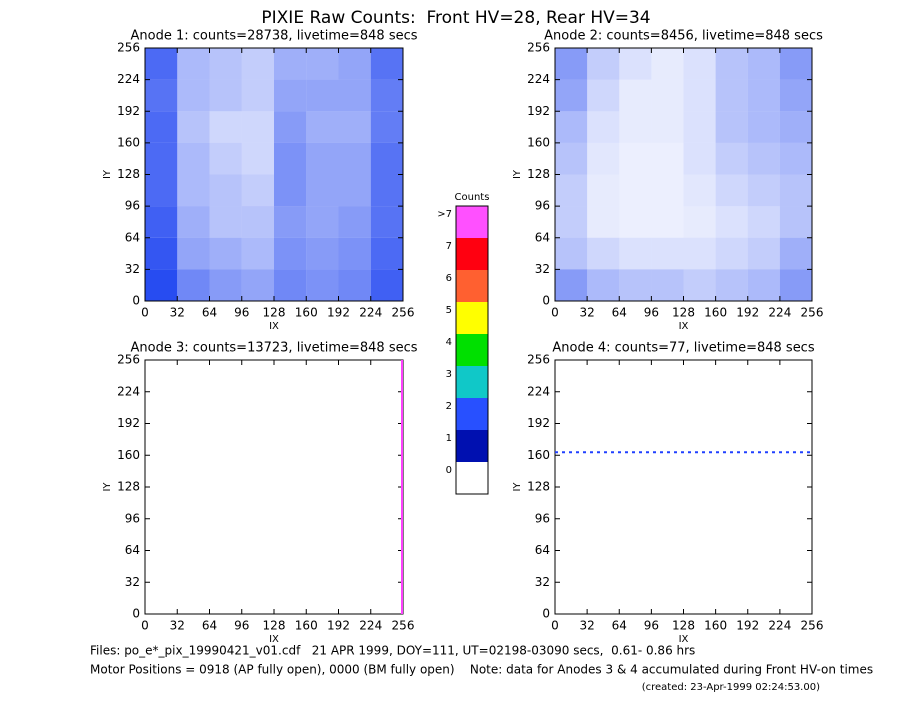 The image size is (913, 705). What do you see at coordinates (449, 310) in the screenshot?
I see `colorbar-label: 5` at bounding box center [449, 310].